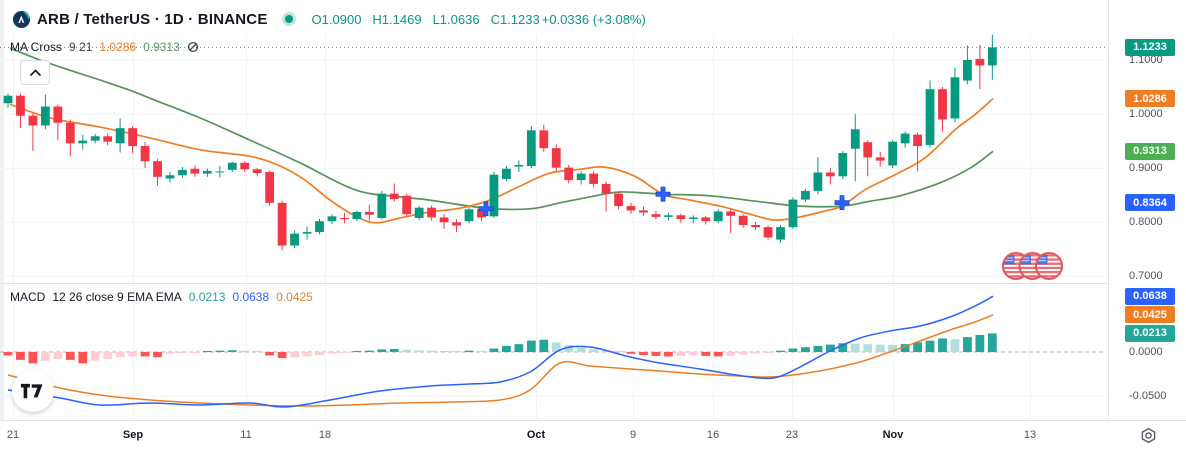  Describe the element at coordinates (104, 47) in the screenshot. I see `ma-cross-legend: MA Cross 9 21 1.0286 0.9313` at that location.